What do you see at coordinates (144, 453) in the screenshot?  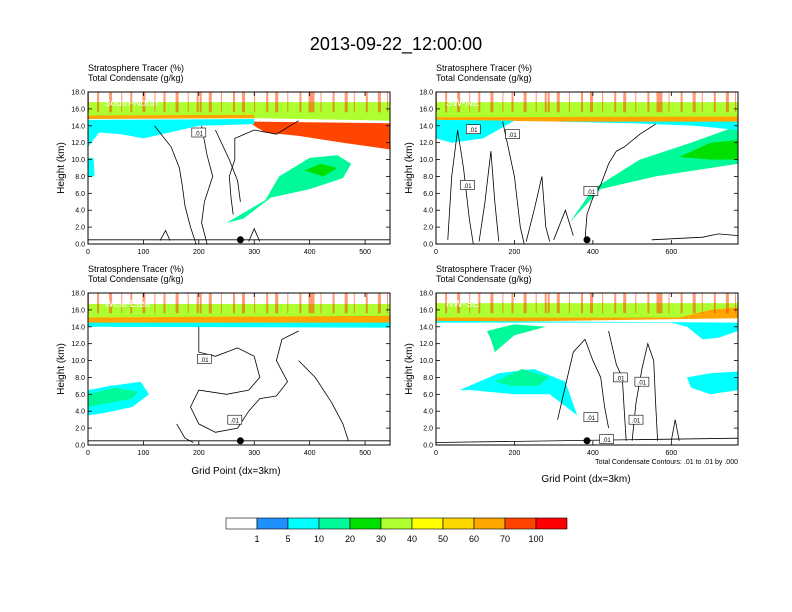 I see `x-tick-label: 100` at bounding box center [144, 453].